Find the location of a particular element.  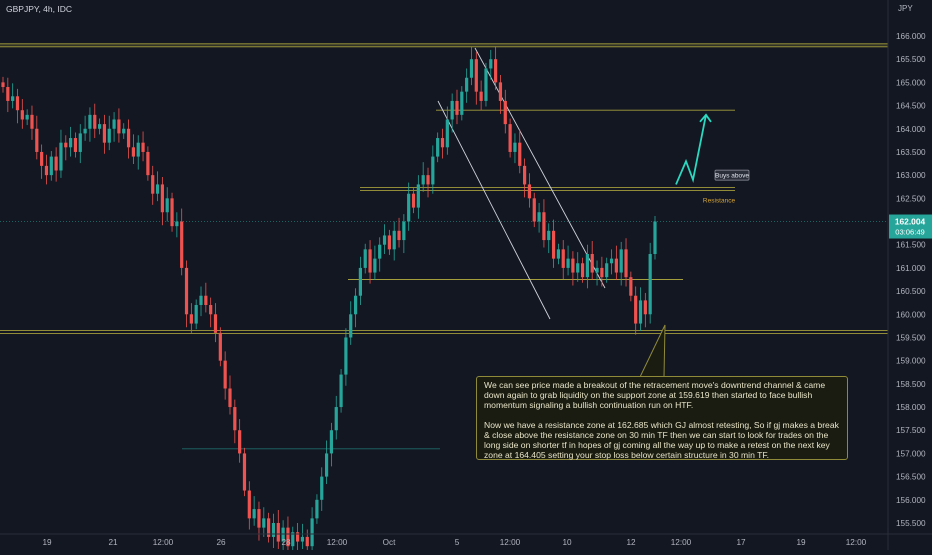

projection-arrowhead is located at coordinates (705, 118).